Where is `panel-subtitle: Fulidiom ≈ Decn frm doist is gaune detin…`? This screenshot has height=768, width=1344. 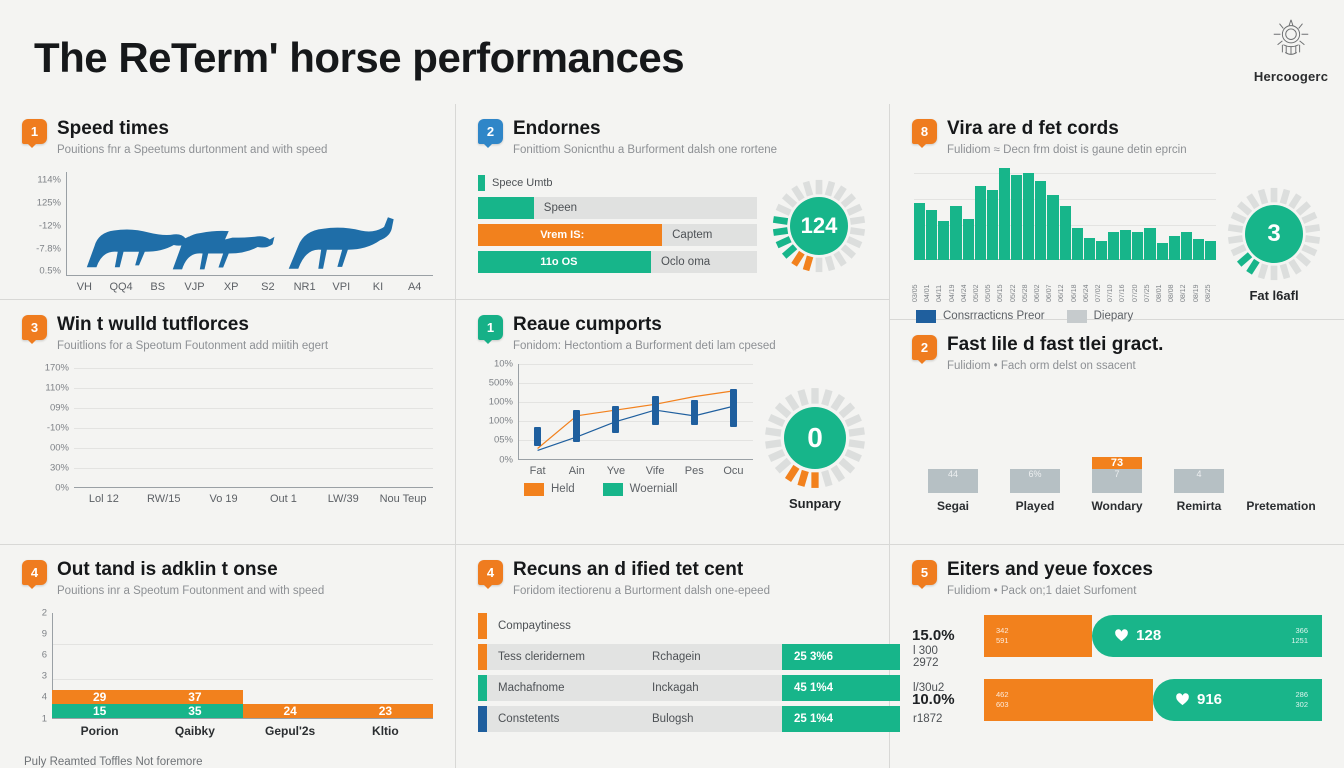
panel-subtitle: Fulidiom ≈ Decn frm doist is gaune detin… is located at coordinates (1067, 149).